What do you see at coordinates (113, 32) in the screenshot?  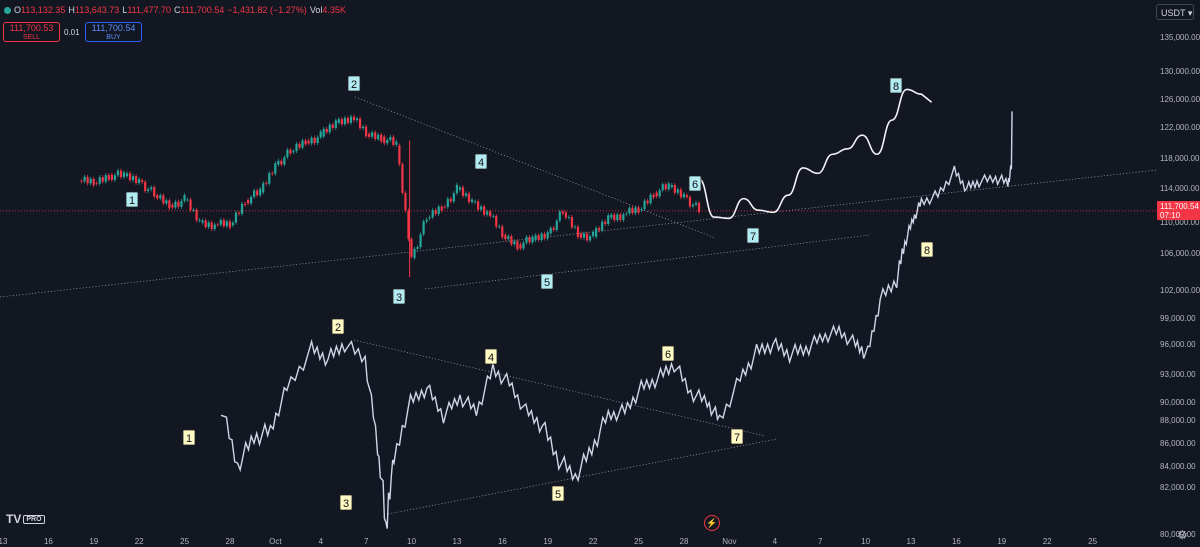 I see `buy-button: 111,700.54 BUY` at bounding box center [113, 32].